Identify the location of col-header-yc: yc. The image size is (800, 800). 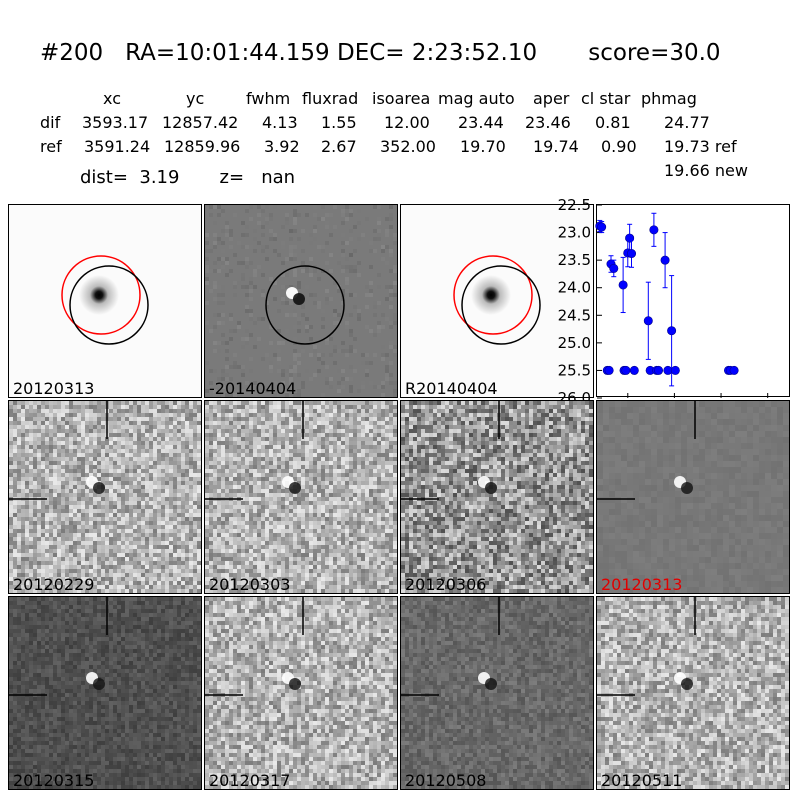
(195, 98).